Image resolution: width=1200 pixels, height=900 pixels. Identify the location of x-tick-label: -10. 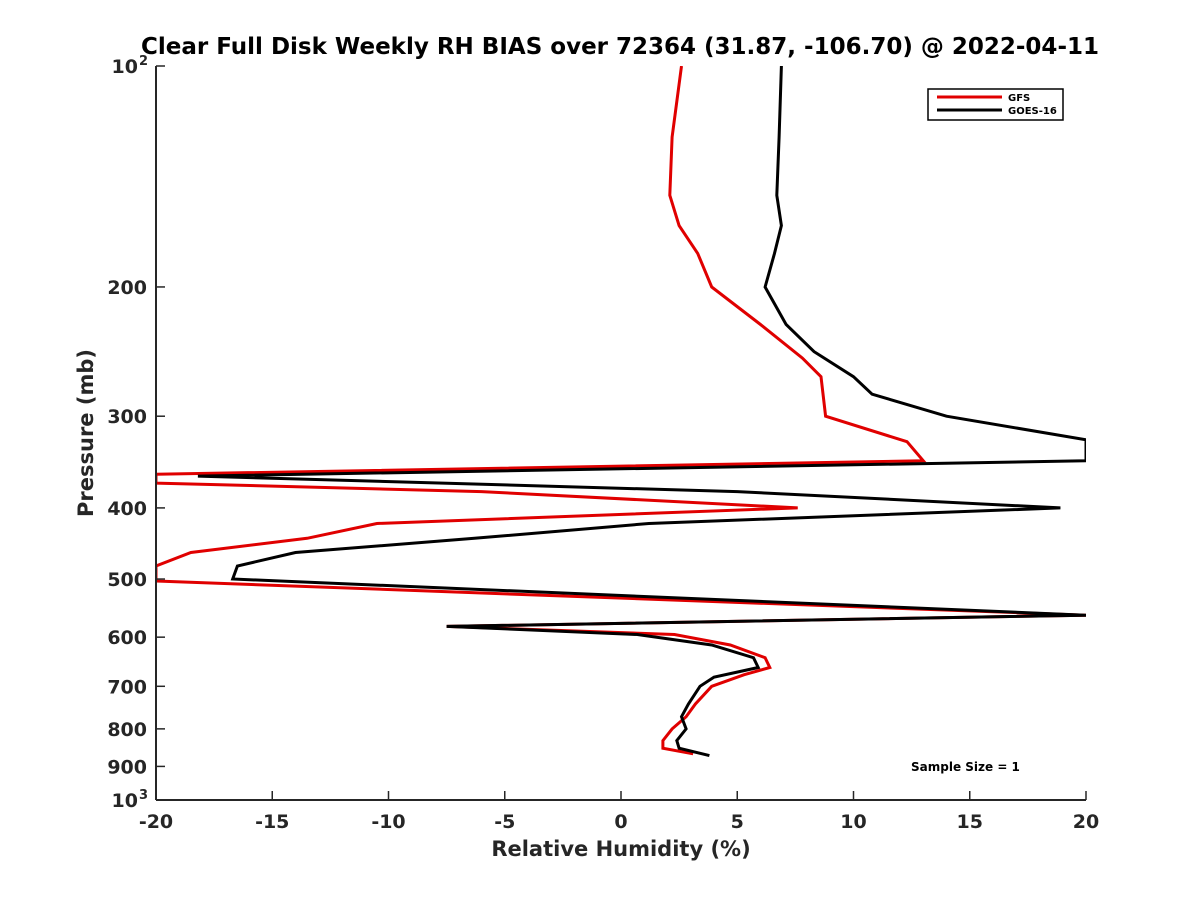
(388, 822).